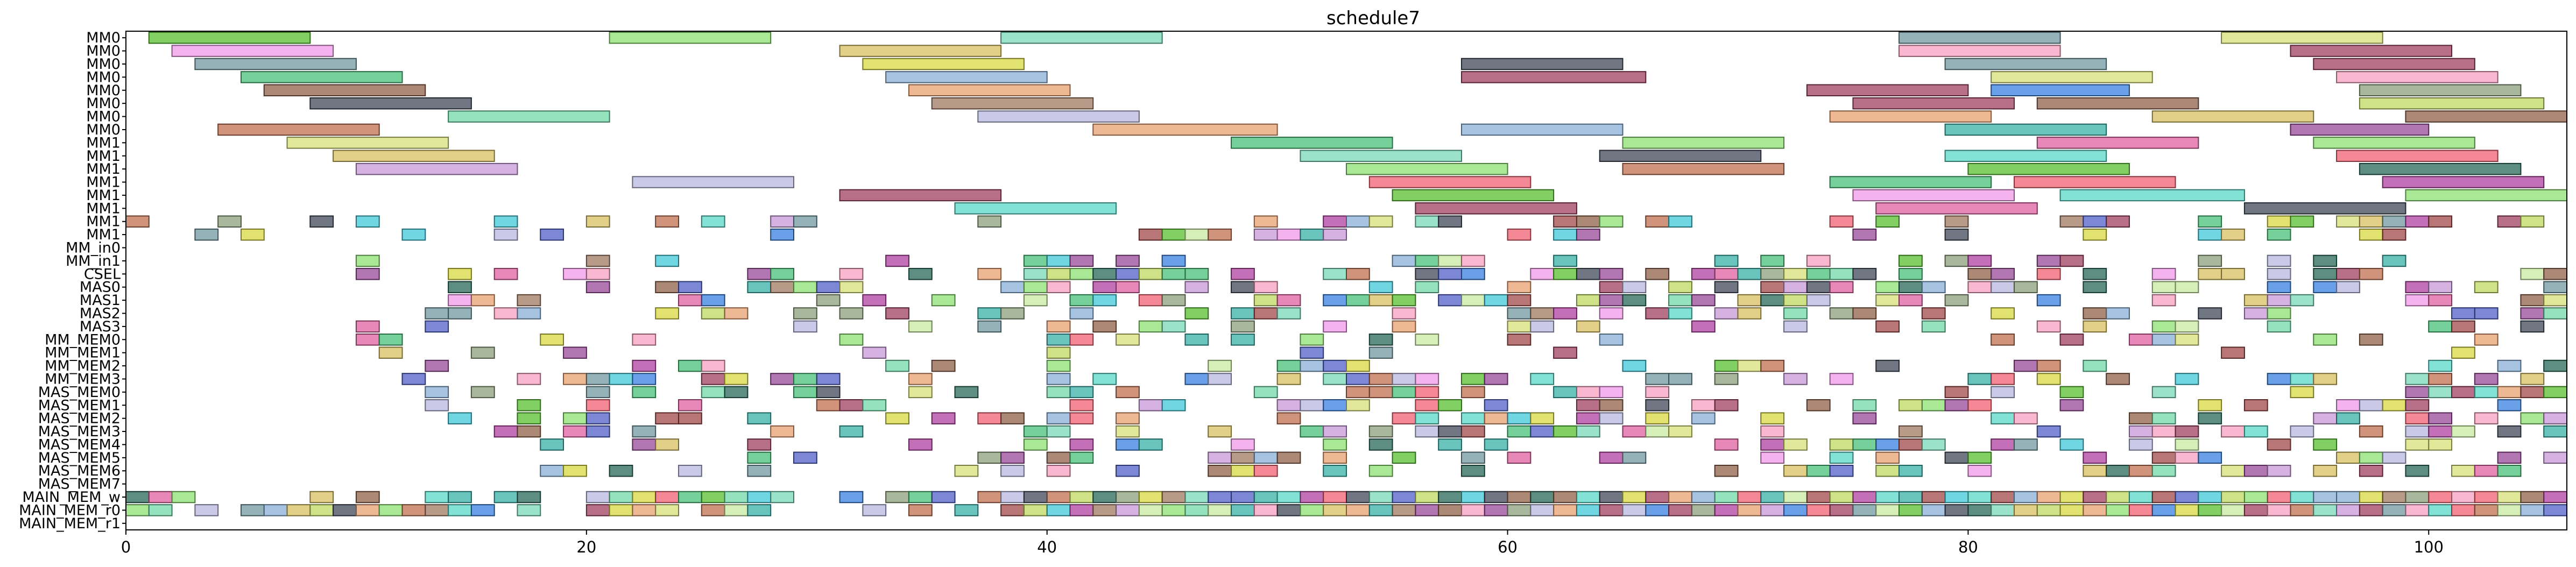 The image size is (2576, 567). I want to click on y-tick-label: MAS_MEM3, so click(79, 431).